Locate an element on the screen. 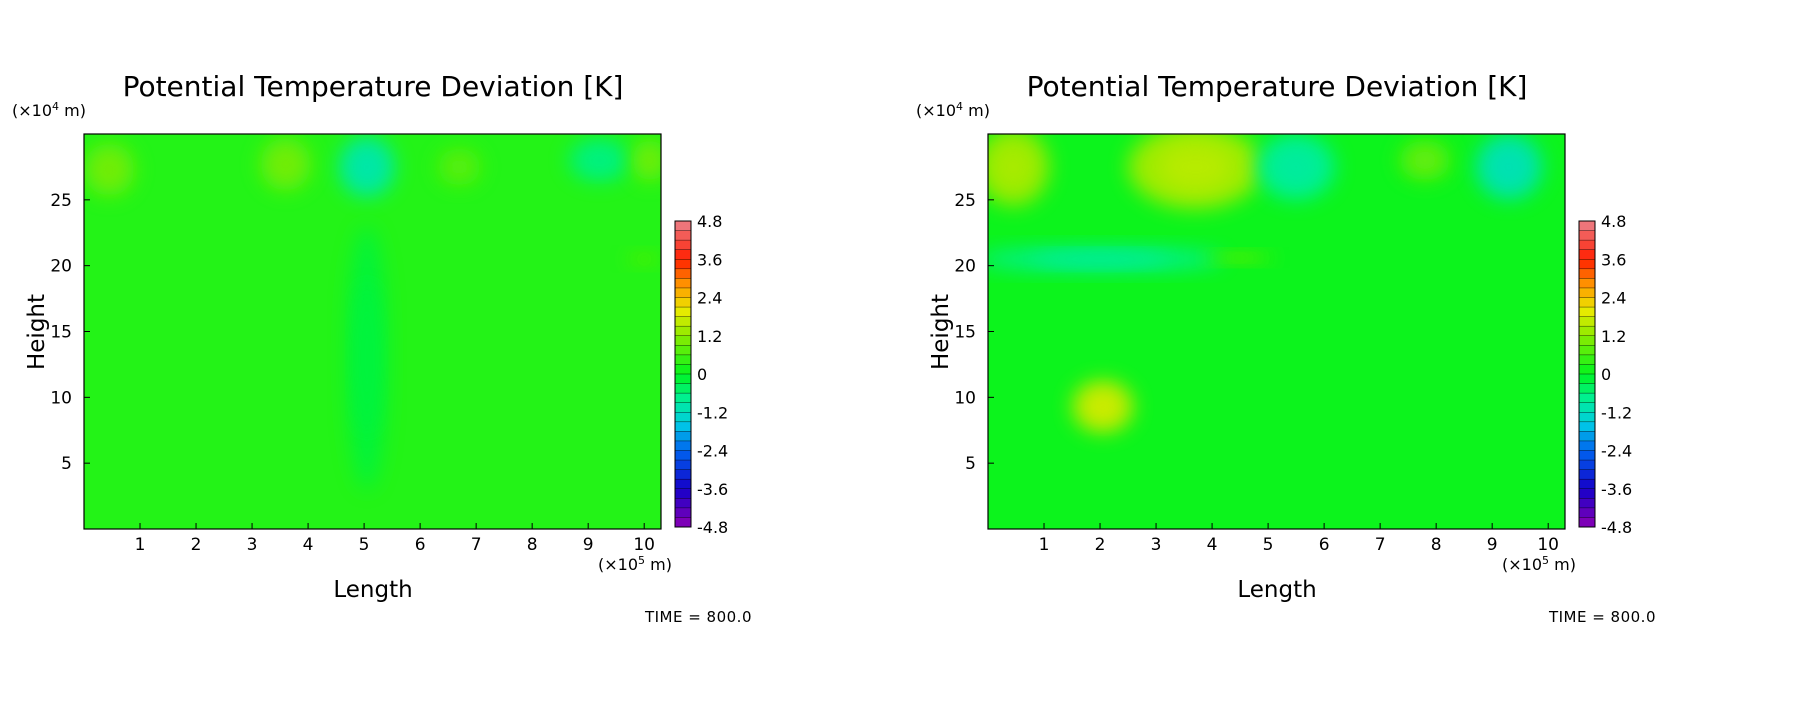 This screenshot has width=1808, height=724. y-axis-title: Height is located at coordinates (941, 332).